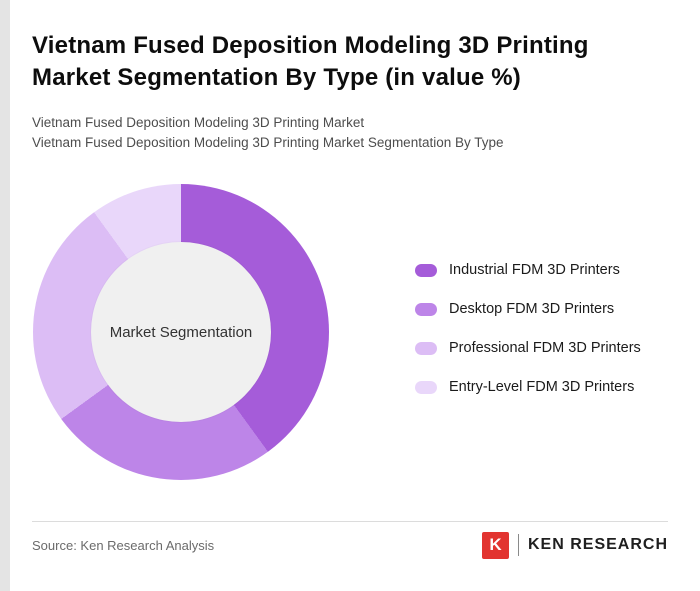 Image resolution: width=700 pixels, height=591 pixels. I want to click on legend-item: Professional FDM 3D Printers, so click(528, 348).